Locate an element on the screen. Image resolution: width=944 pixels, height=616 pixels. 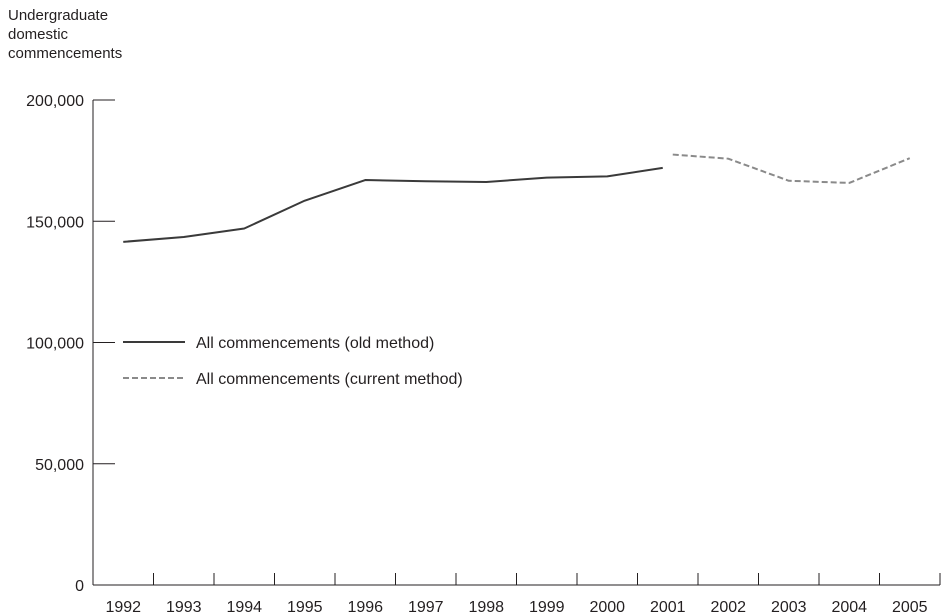
legend-label-1: All commencements (current method) is located at coordinates (329, 379).